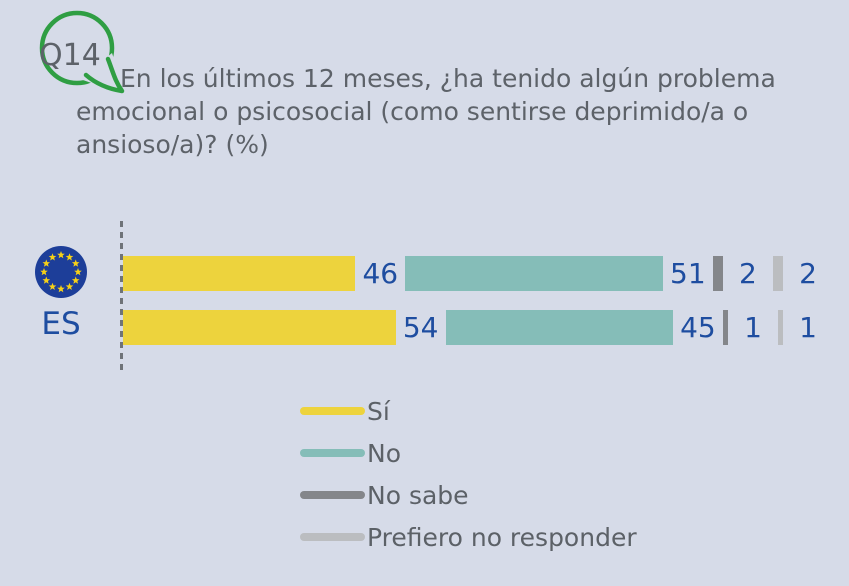  What do you see at coordinates (698, 327) in the screenshot?
I see `value-label-no: 45` at bounding box center [698, 327].